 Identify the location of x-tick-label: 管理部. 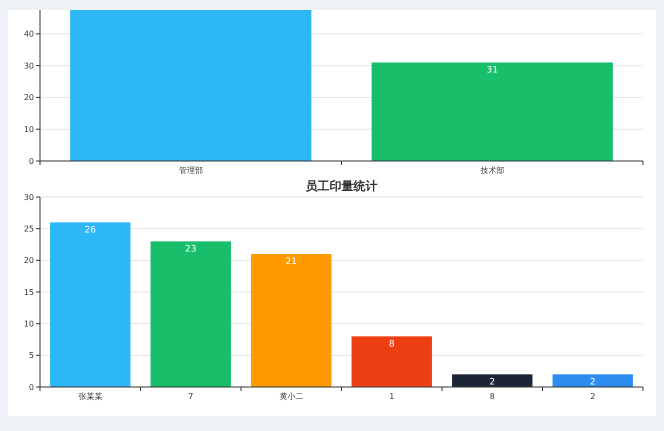
(190, 170).